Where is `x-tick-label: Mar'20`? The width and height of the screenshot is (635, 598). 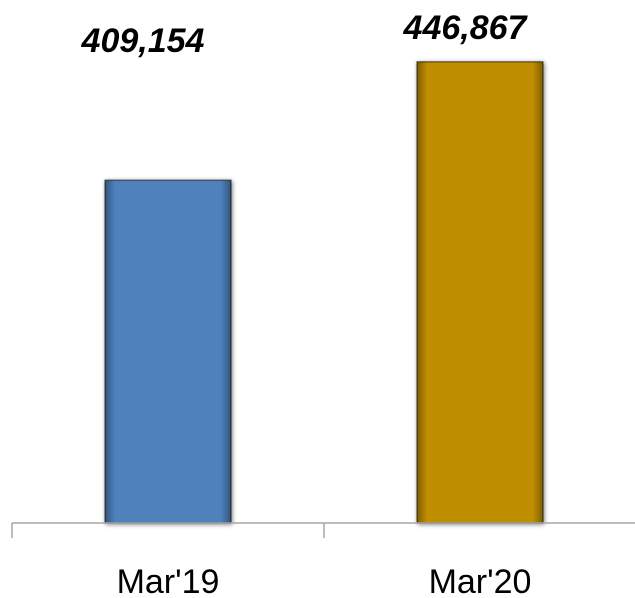
x-tick-label: Mar'20 is located at coordinates (480, 580).